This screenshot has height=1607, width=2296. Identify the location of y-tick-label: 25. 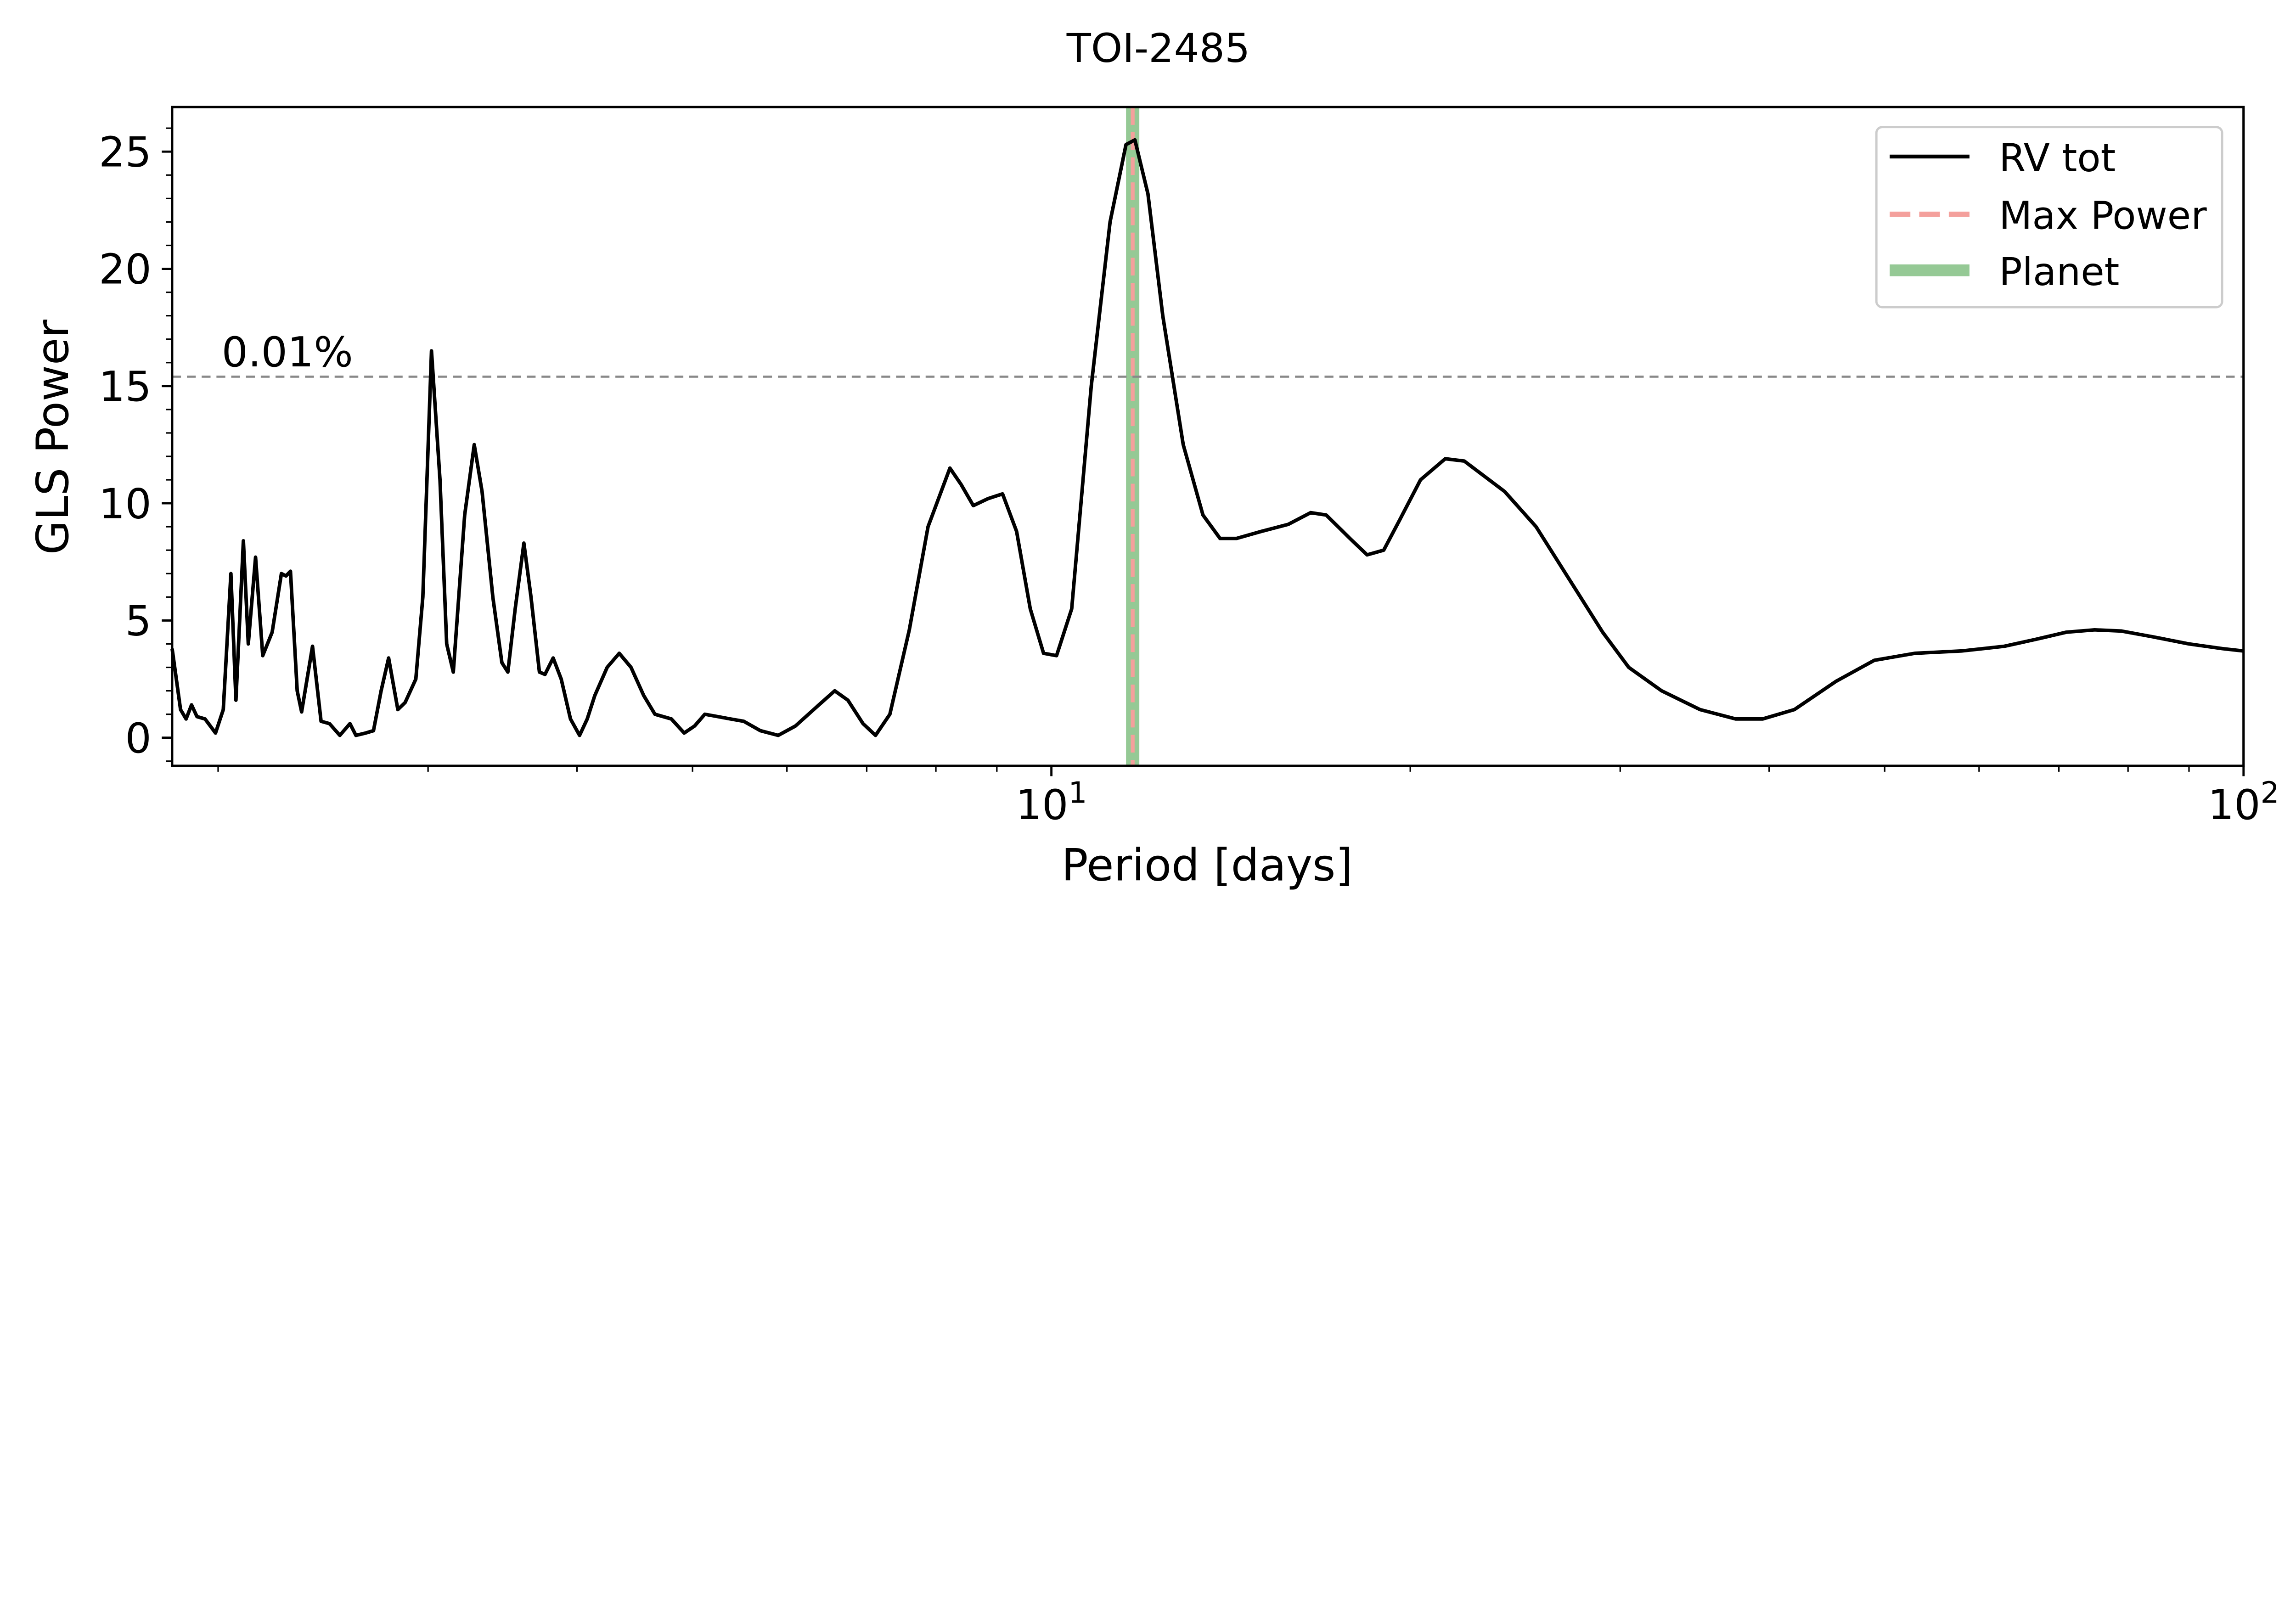
(125, 152).